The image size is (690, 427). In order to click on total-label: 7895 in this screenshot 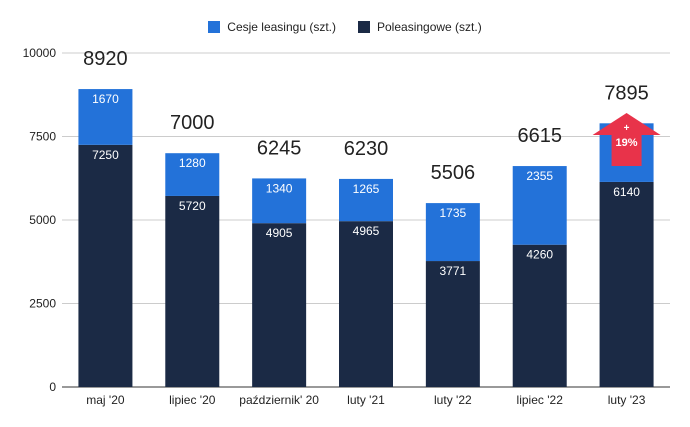, I will do `click(626, 93)`.